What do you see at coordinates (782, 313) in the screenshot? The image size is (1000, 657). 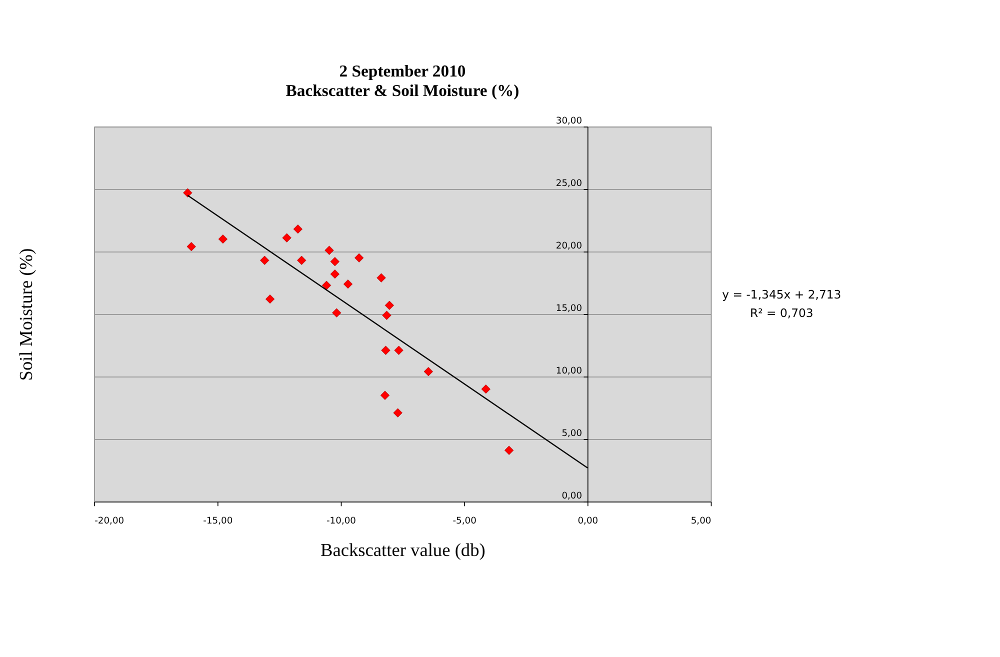 I see `text: R² = 0,703` at bounding box center [782, 313].